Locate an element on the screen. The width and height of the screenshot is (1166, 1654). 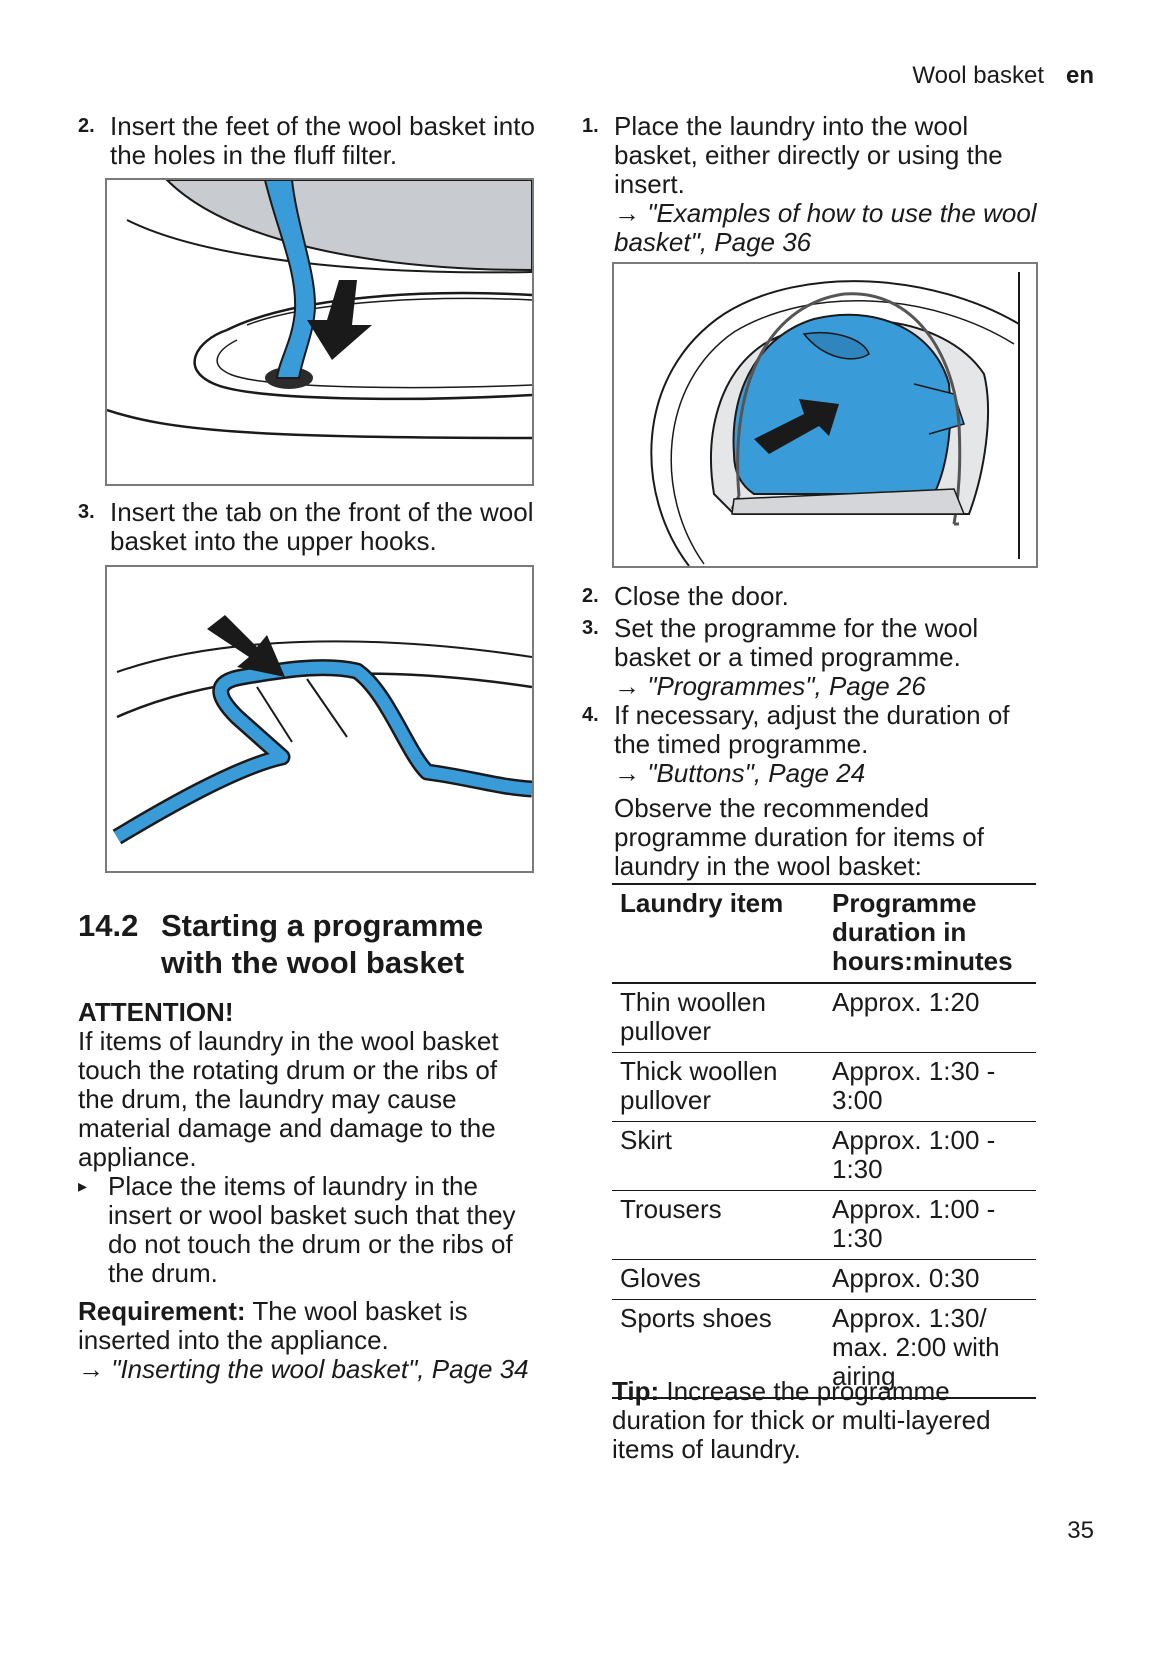
table-header-cell: Programme duration in hours:minutes is located at coordinates (930, 934).